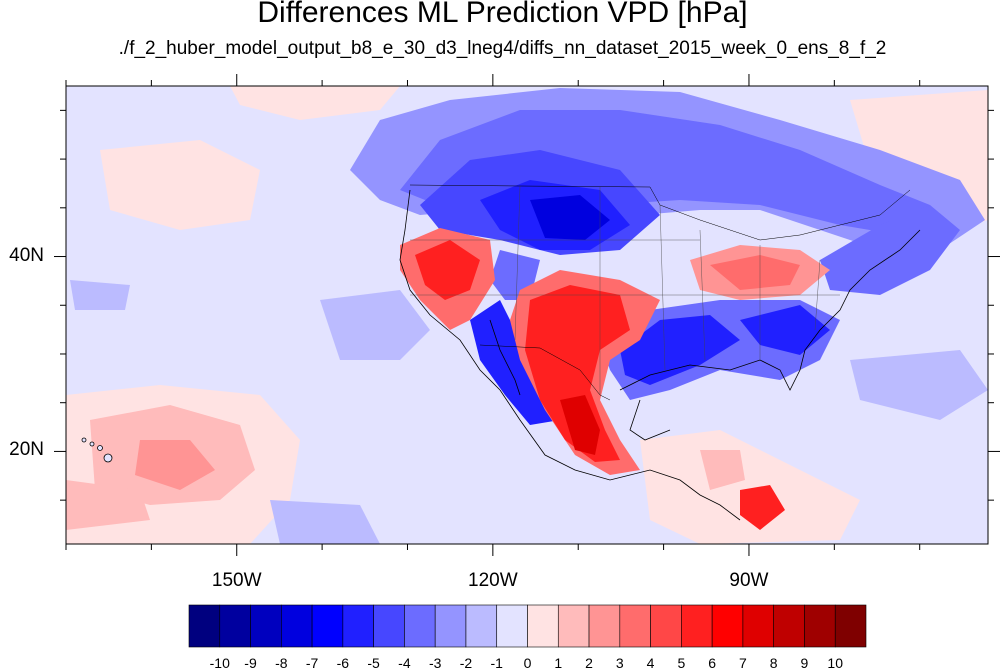  What do you see at coordinates (650, 663) in the screenshot?
I see `colorbar-label: 4` at bounding box center [650, 663].